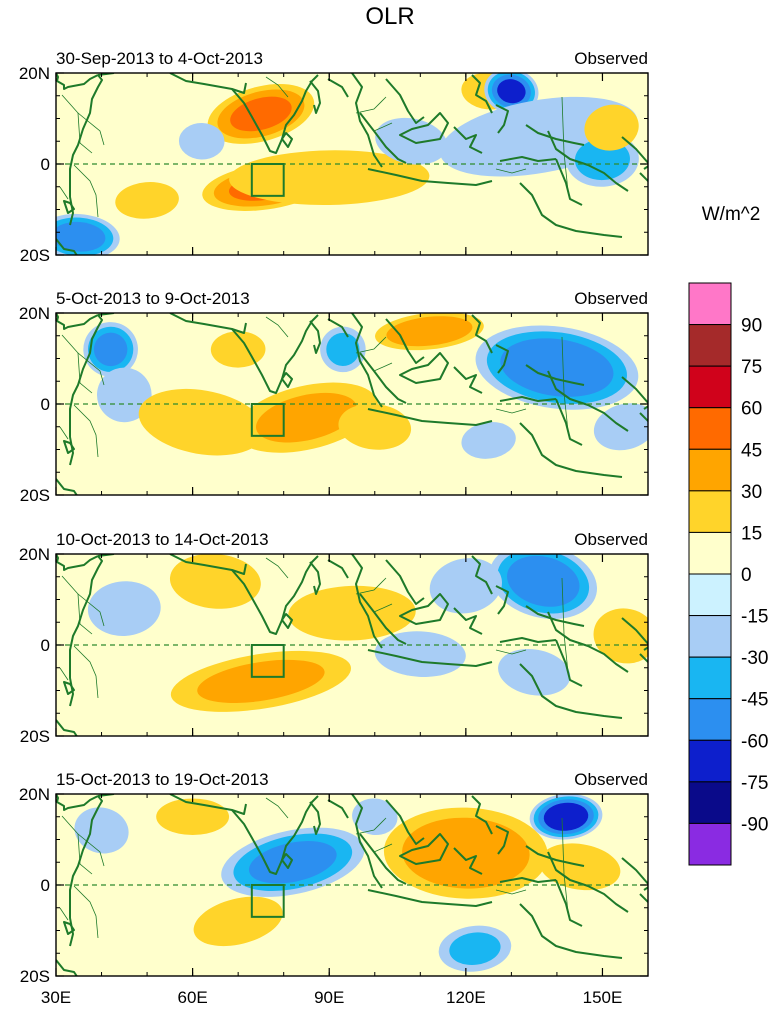 The image size is (777, 1012). Describe the element at coordinates (754, 824) in the screenshot. I see `colorbar-label: -90` at that location.